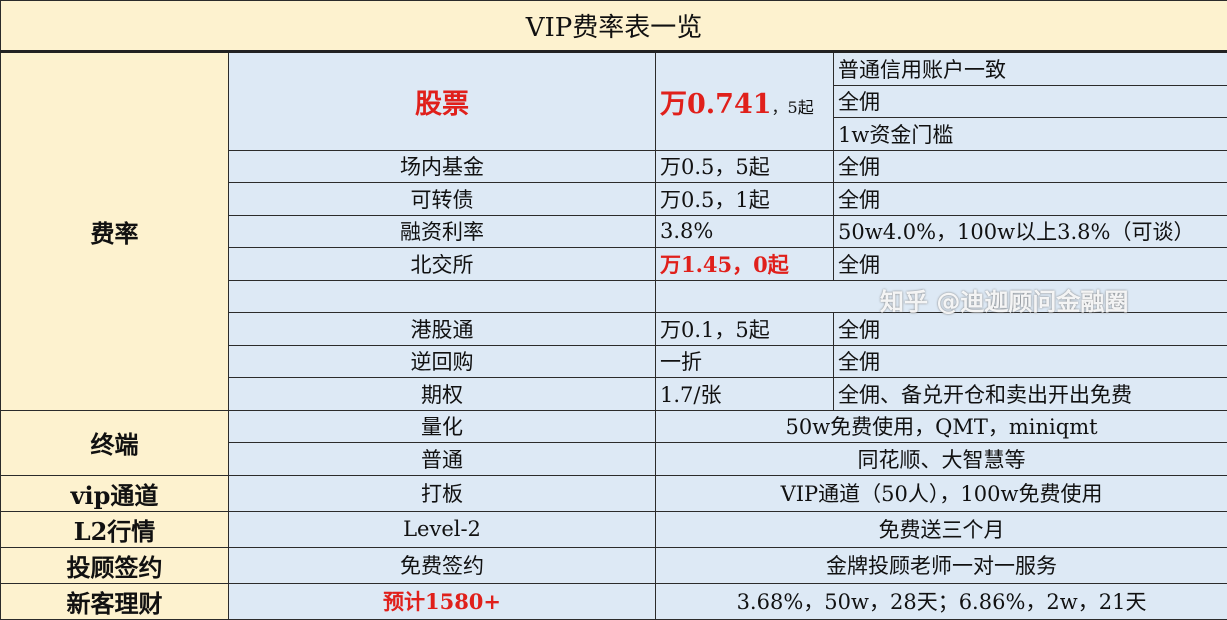 This screenshot has width=1227, height=620. Describe the element at coordinates (442, 361) in the screenshot. I see `row-name: 逆回购` at that location.